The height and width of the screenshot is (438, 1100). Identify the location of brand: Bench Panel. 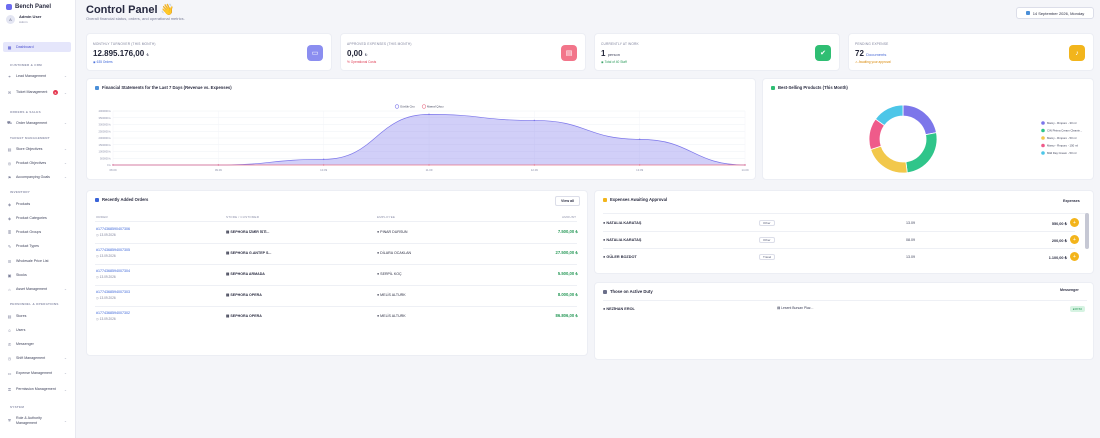
(28, 7).